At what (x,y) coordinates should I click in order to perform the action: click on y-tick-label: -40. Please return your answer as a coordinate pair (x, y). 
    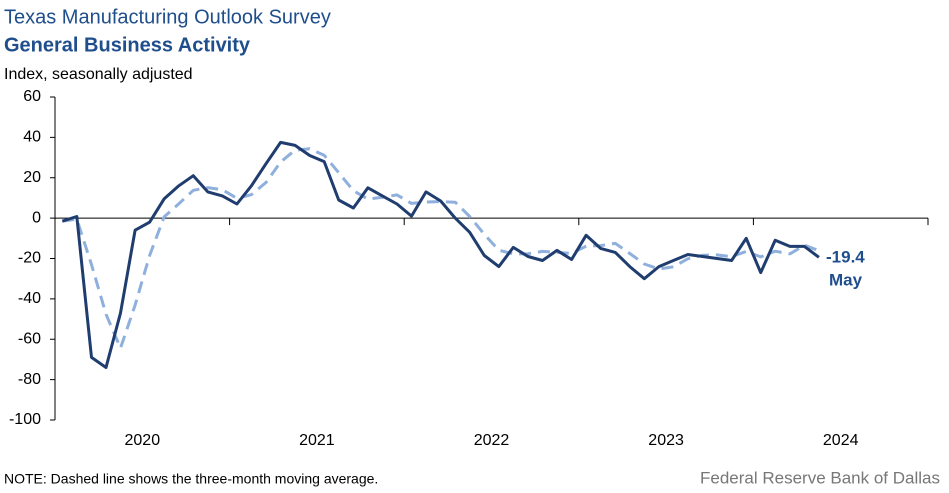
    Looking at the image, I should click on (29, 298).